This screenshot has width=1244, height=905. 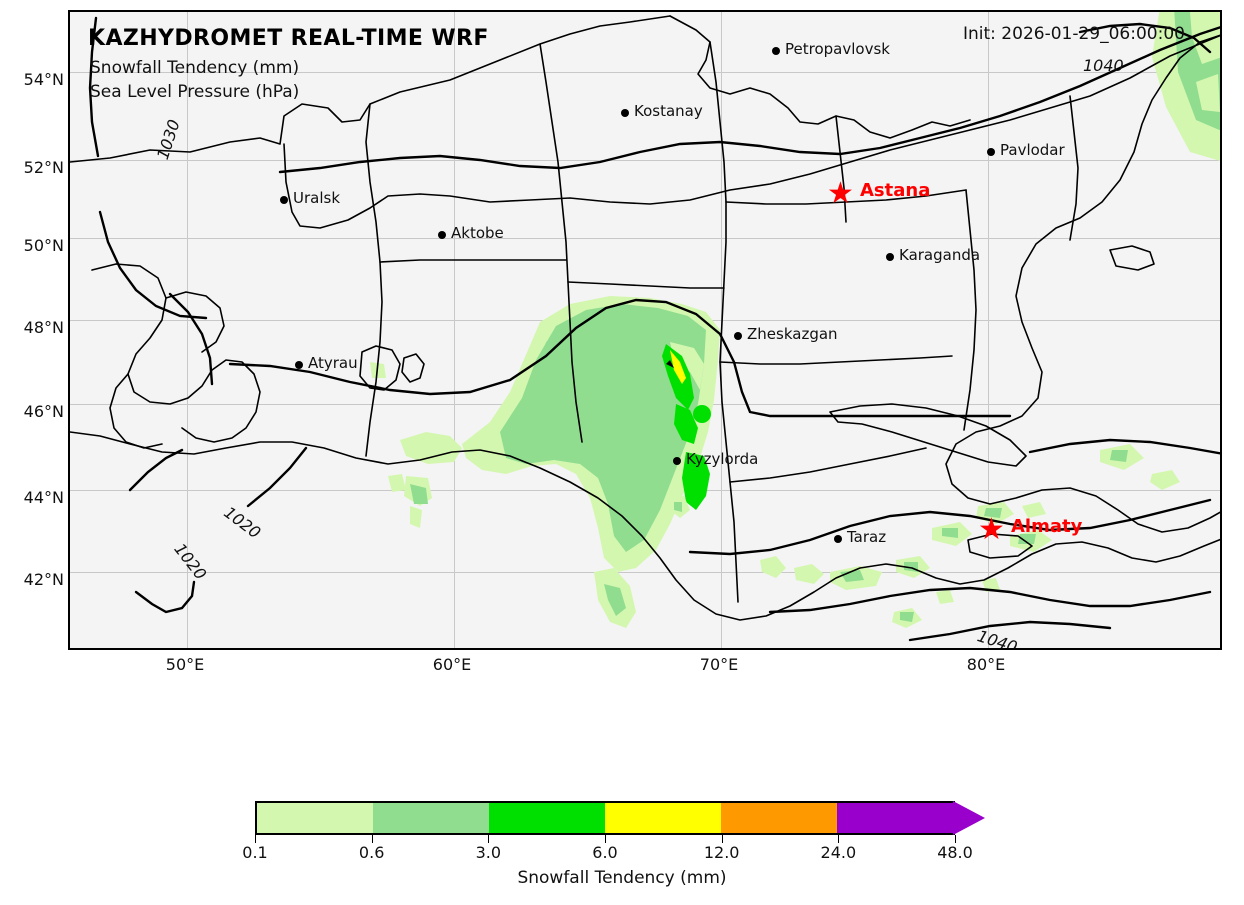 What do you see at coordinates (43, 579) in the screenshot?
I see `lat-tick-42N: 42°N` at bounding box center [43, 579].